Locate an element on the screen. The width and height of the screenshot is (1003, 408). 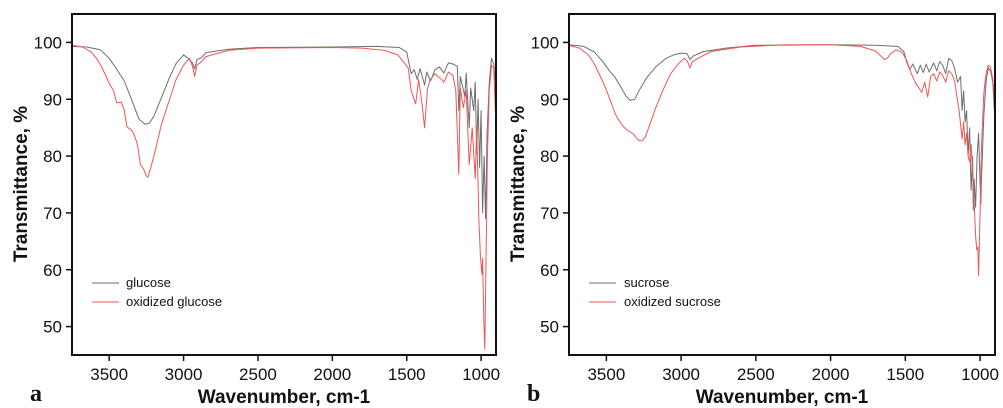
chart-legend: sucrose oxidized sucrose is located at coordinates (655, 292).